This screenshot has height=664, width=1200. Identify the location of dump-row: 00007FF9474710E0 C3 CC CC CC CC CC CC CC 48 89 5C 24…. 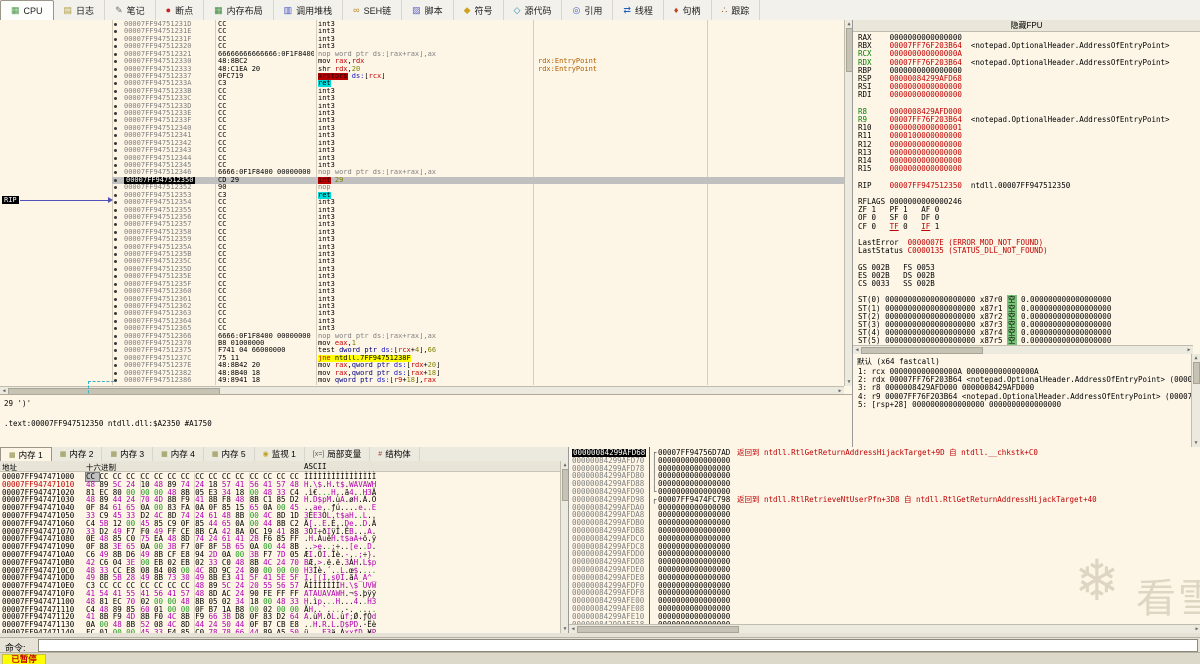
(278, 586).